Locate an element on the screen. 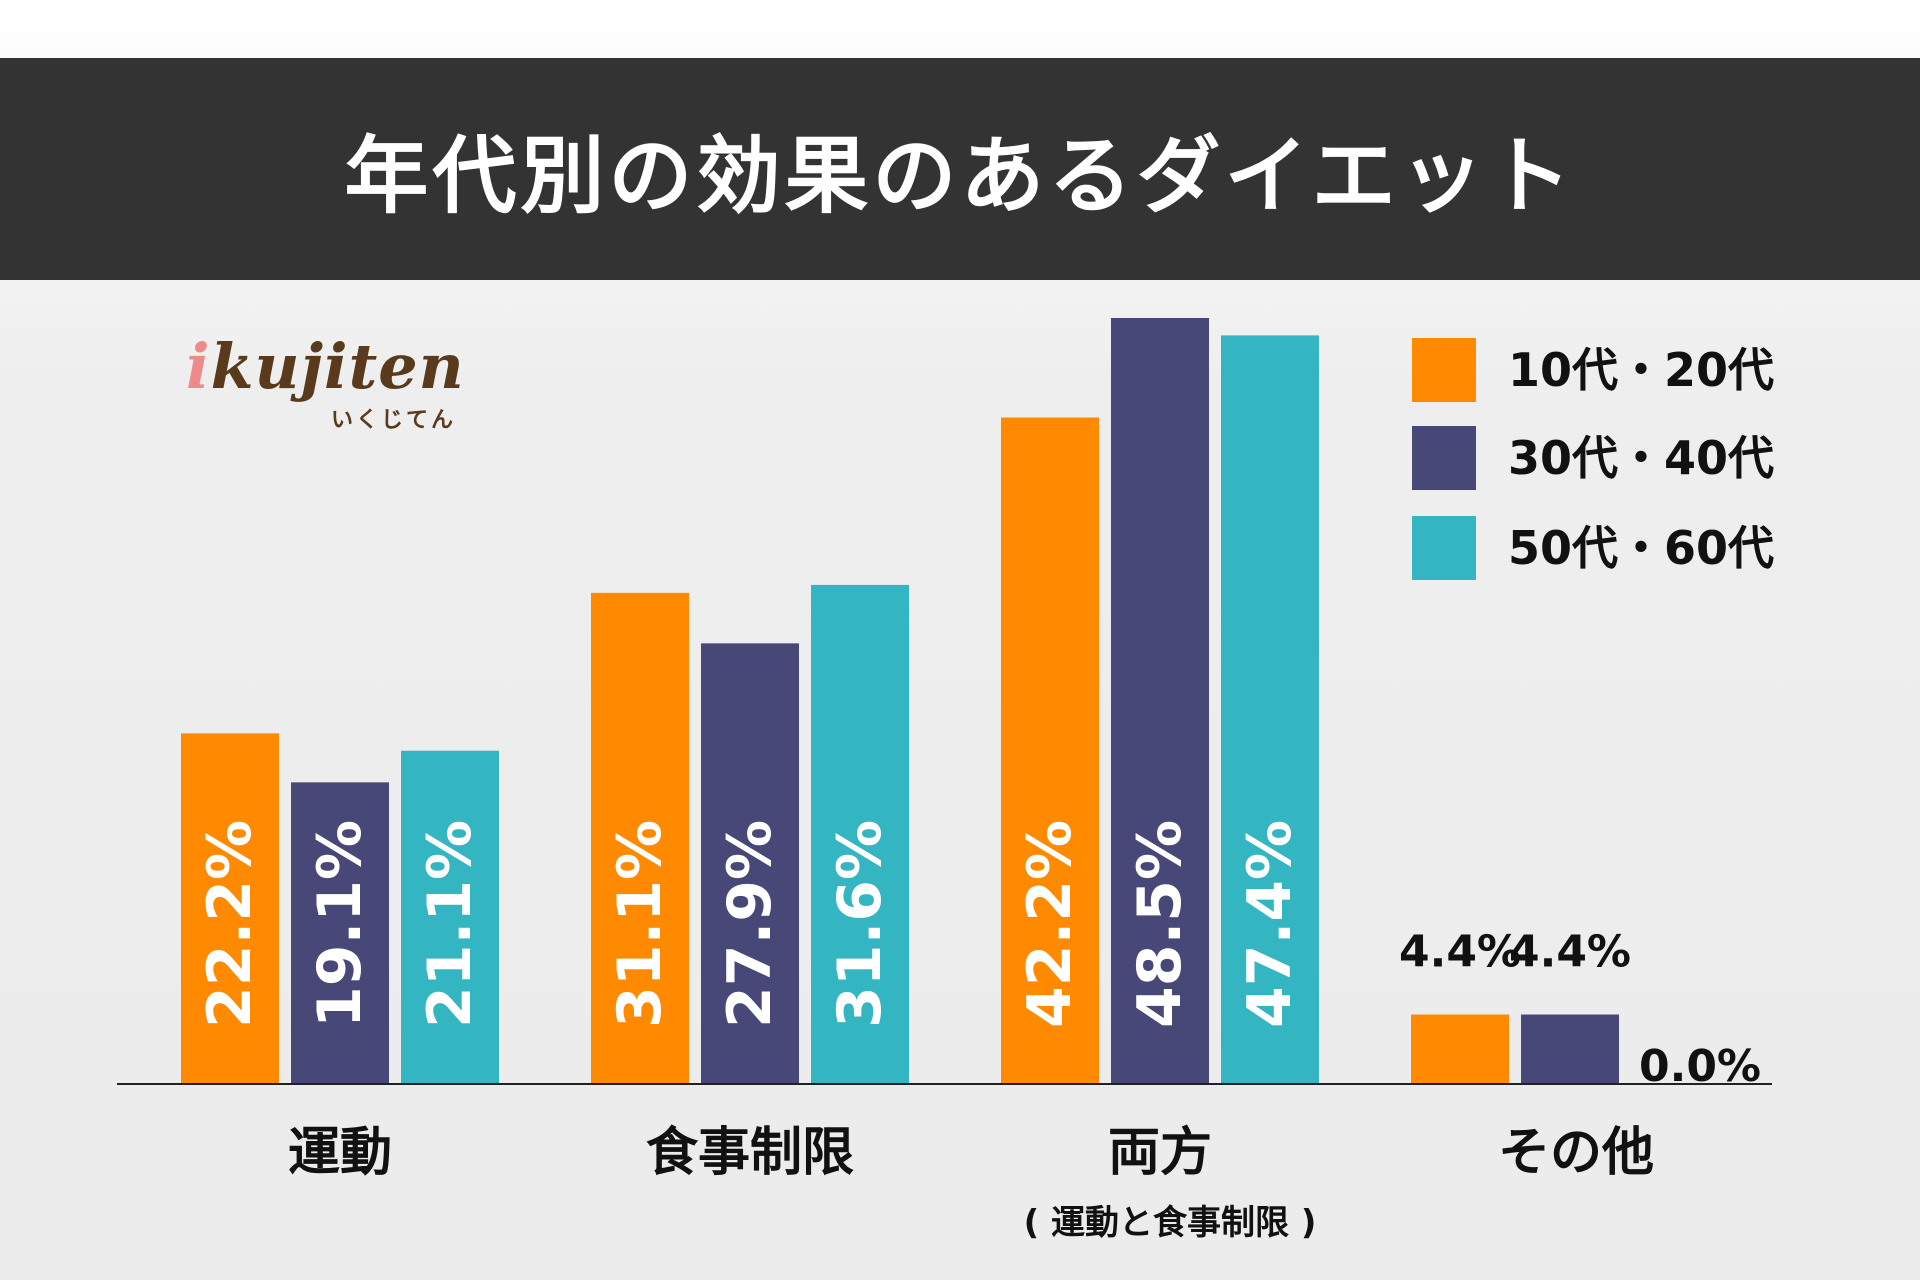  category-label-1: 食事制限 is located at coordinates (750, 1153).